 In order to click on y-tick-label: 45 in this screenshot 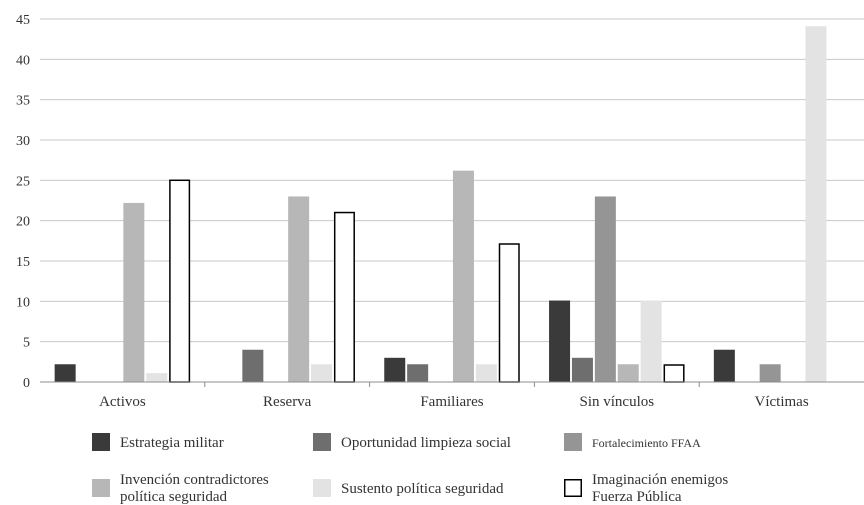, I will do `click(23, 20)`.